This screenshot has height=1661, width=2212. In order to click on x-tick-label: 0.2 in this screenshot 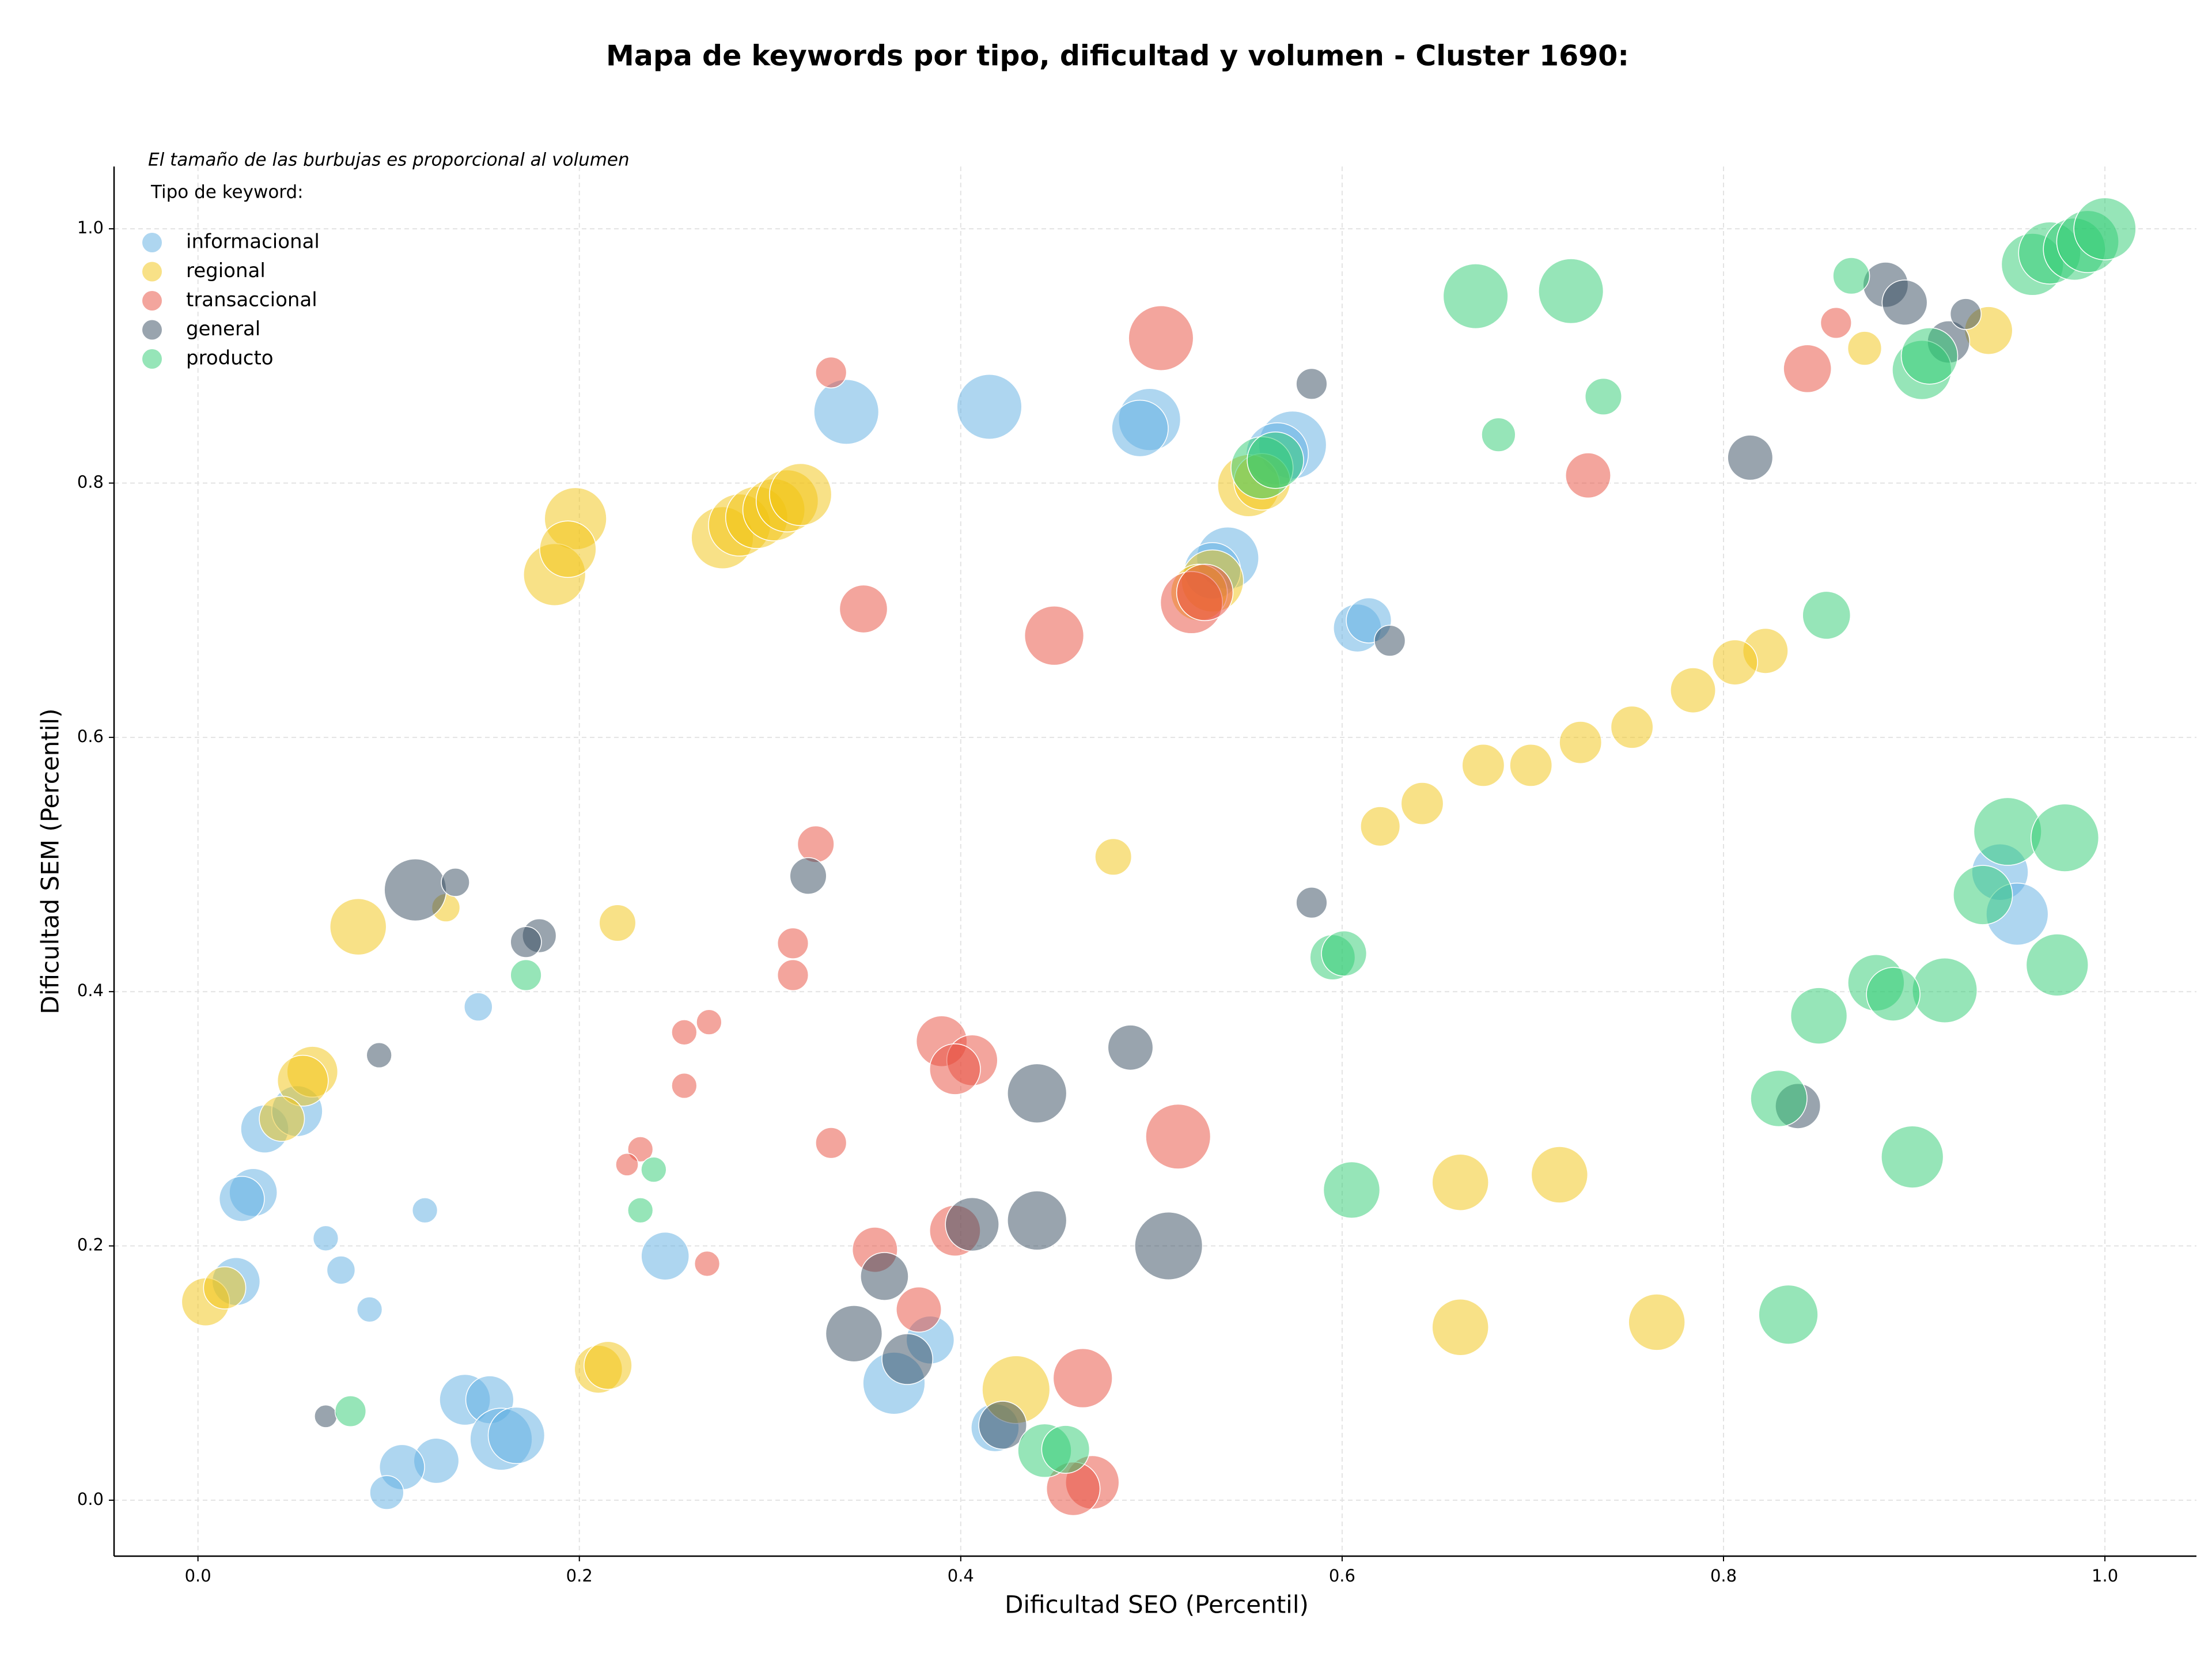, I will do `click(579, 1576)`.